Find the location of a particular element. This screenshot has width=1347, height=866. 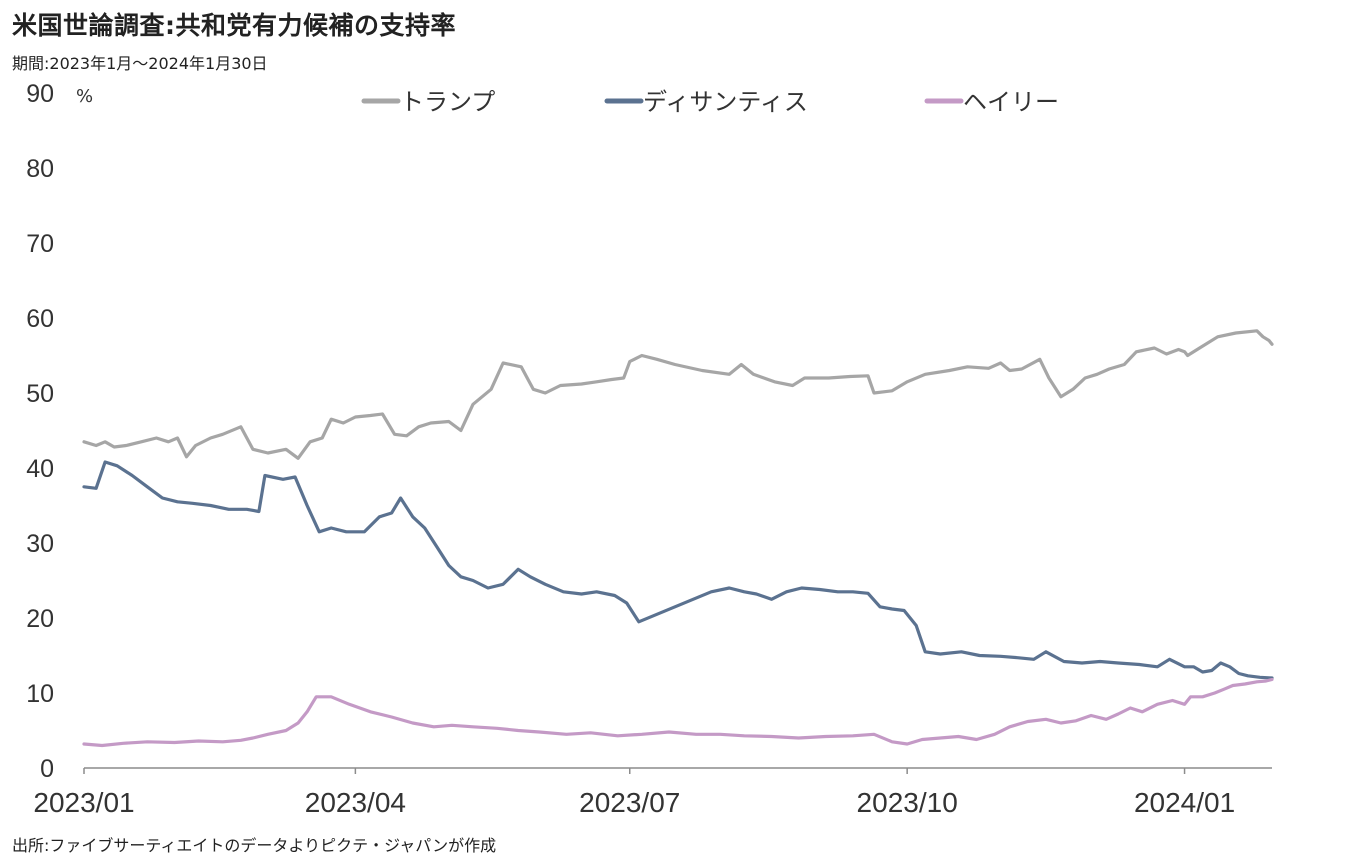

series-line-ヘイリー is located at coordinates (678, 712).